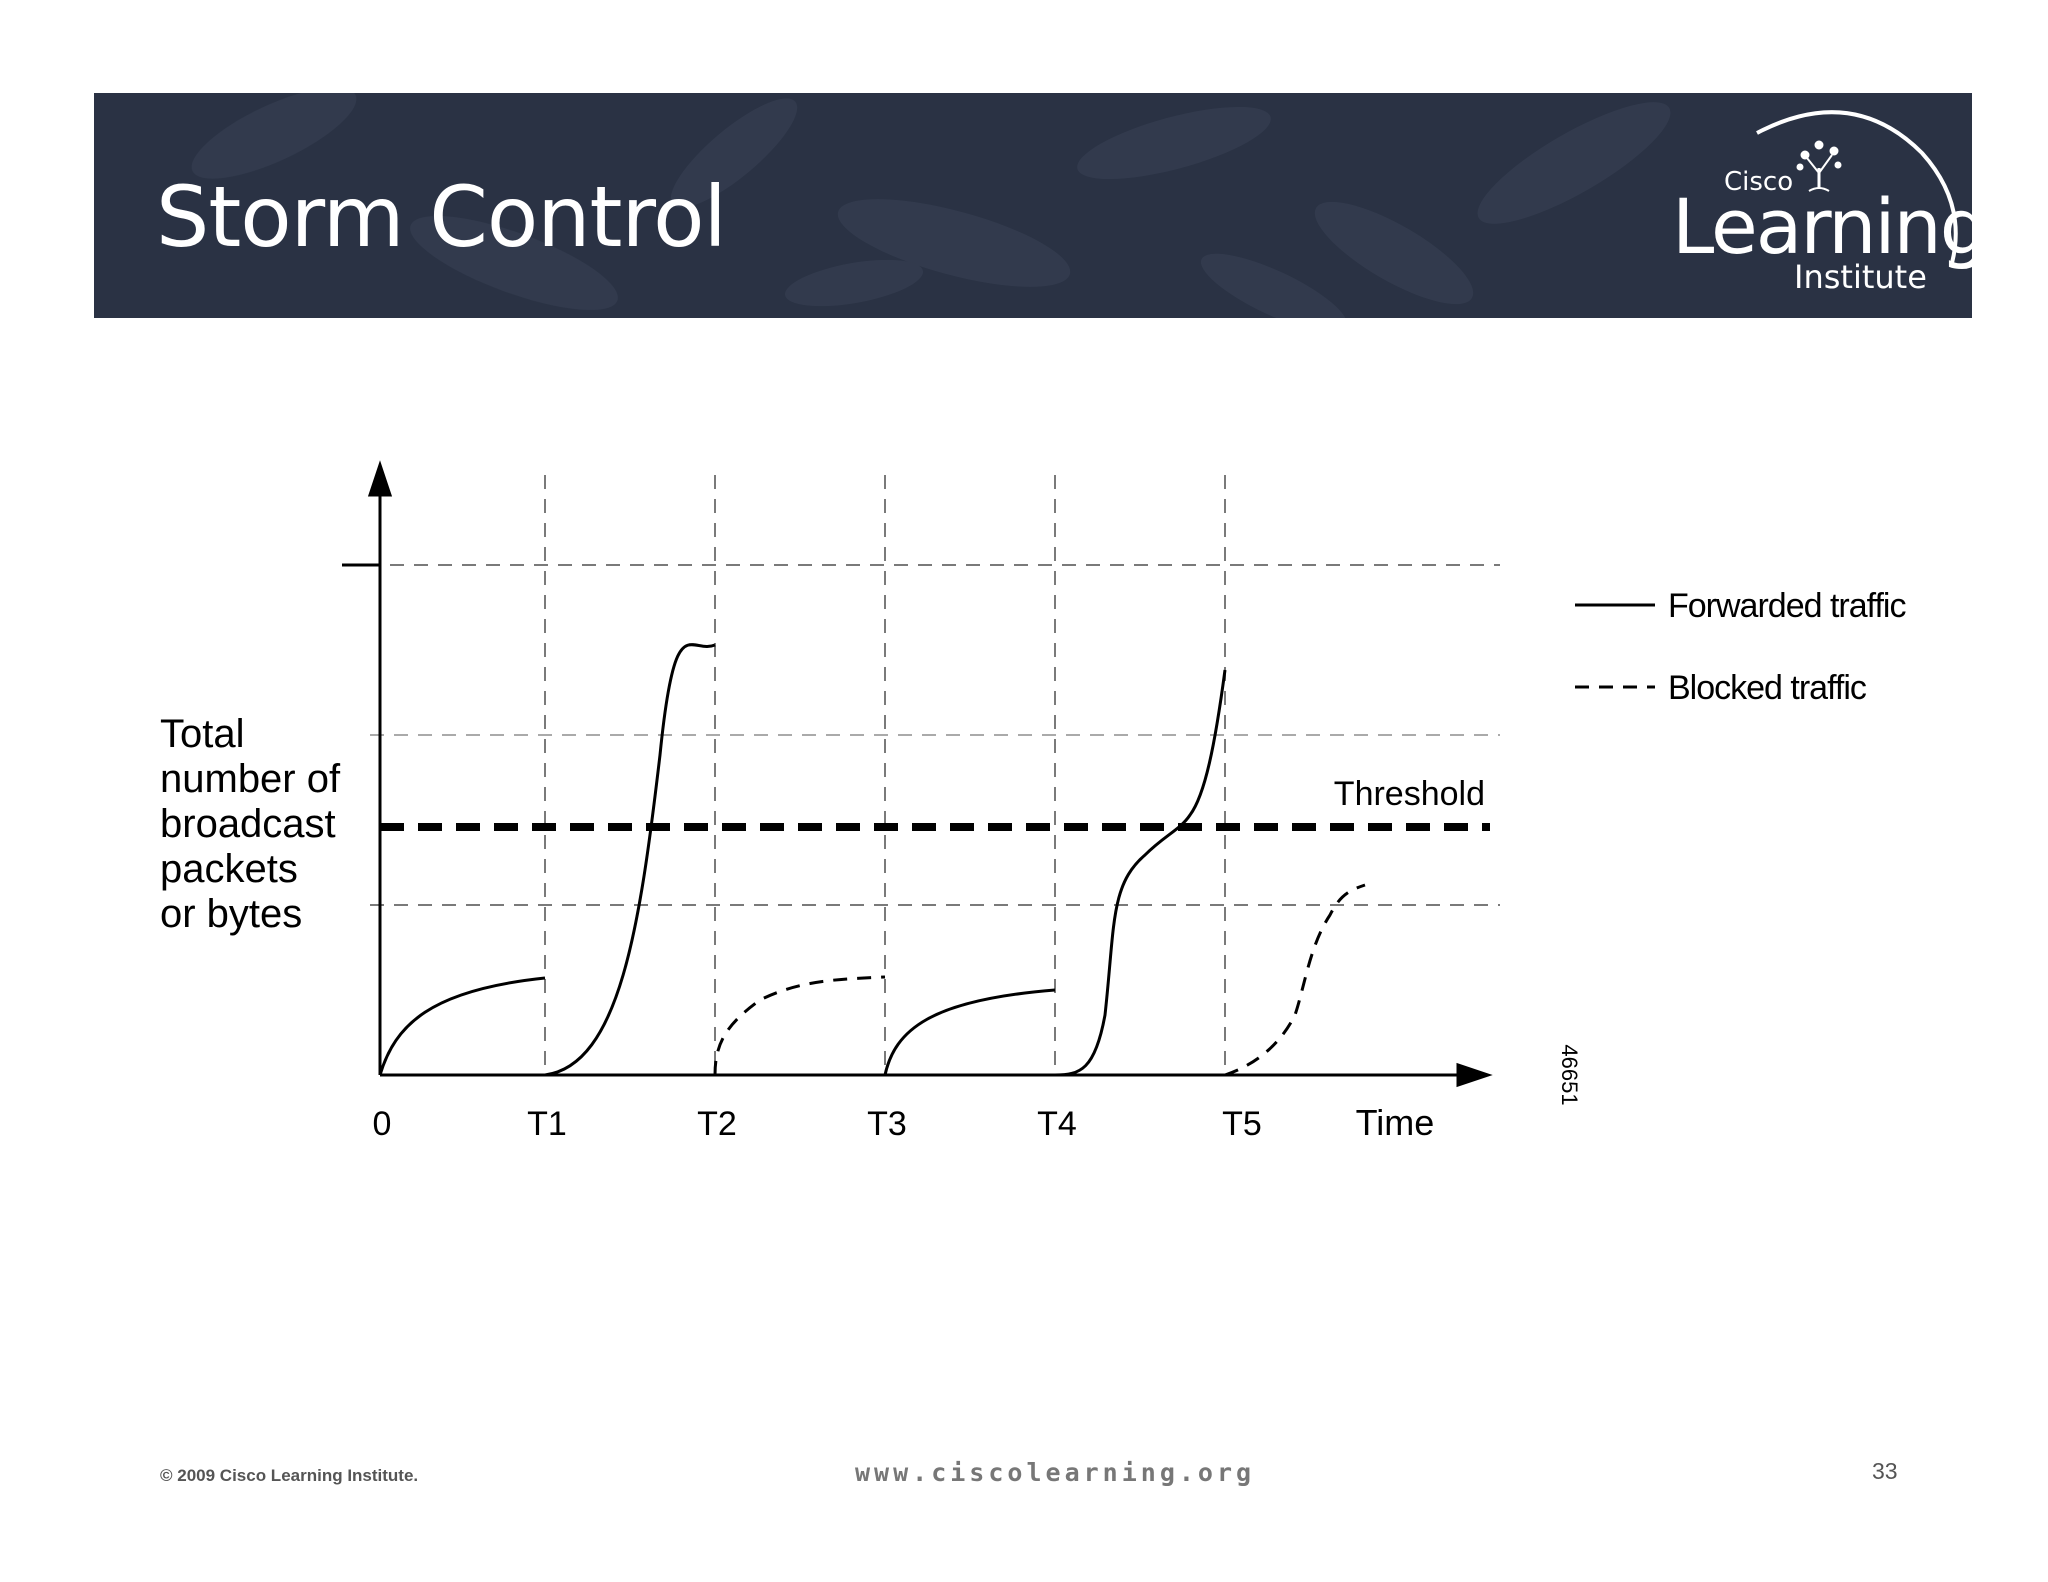  Describe the element at coordinates (1885, 1471) in the screenshot. I see `slide-page-number: 33` at that location.